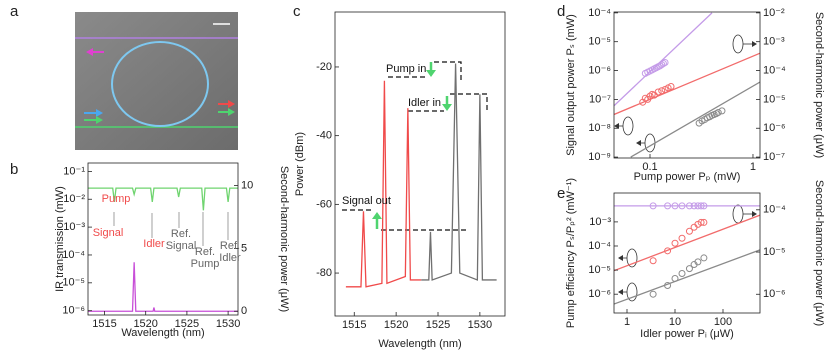 The width and height of the screenshot is (831, 354). What do you see at coordinates (247, 186) in the screenshot?
I see `y2-tick-label: 10` at bounding box center [247, 186].